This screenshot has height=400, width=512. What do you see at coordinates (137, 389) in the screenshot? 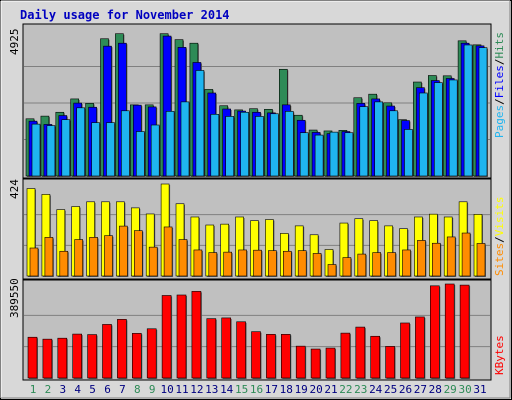
I see `day-label: 8` at bounding box center [137, 389].